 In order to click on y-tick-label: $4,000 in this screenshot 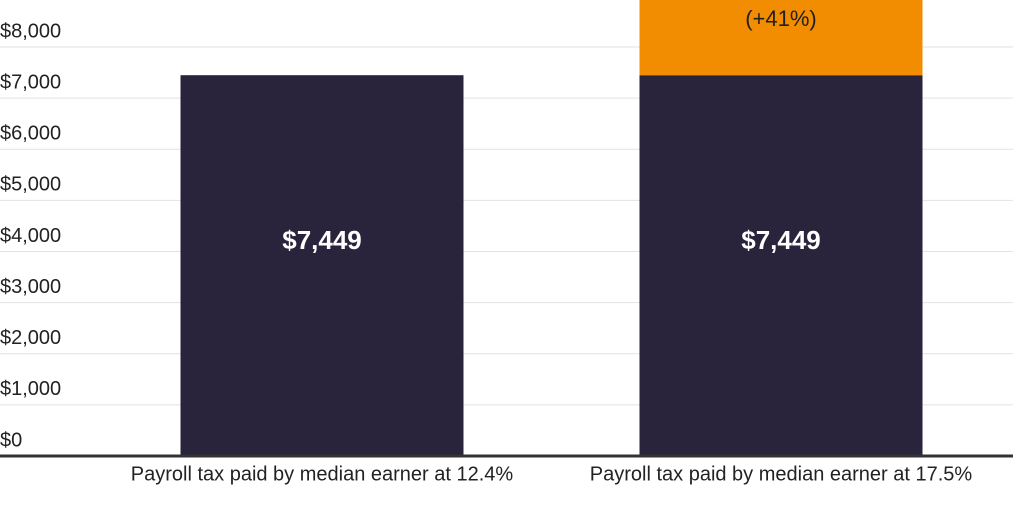, I will do `click(30, 236)`.